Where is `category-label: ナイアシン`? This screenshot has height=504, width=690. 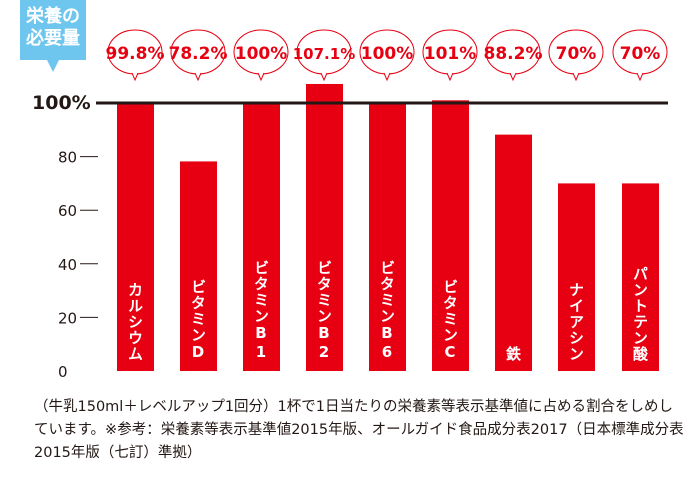 category-label: ナイアシン is located at coordinates (576, 322).